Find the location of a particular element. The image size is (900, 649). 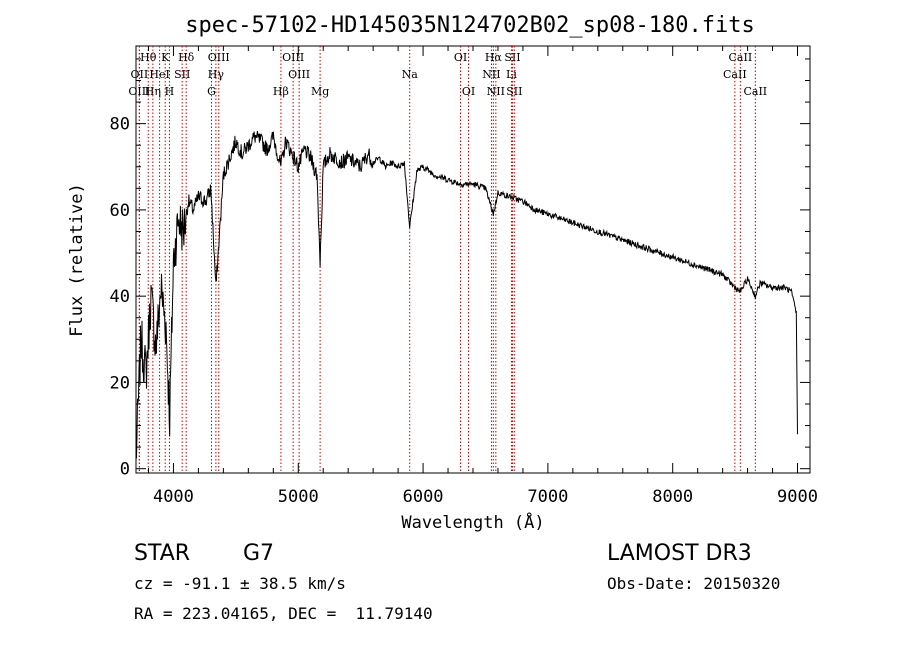

x-tick-label-5000: 5000 is located at coordinates (298, 497).